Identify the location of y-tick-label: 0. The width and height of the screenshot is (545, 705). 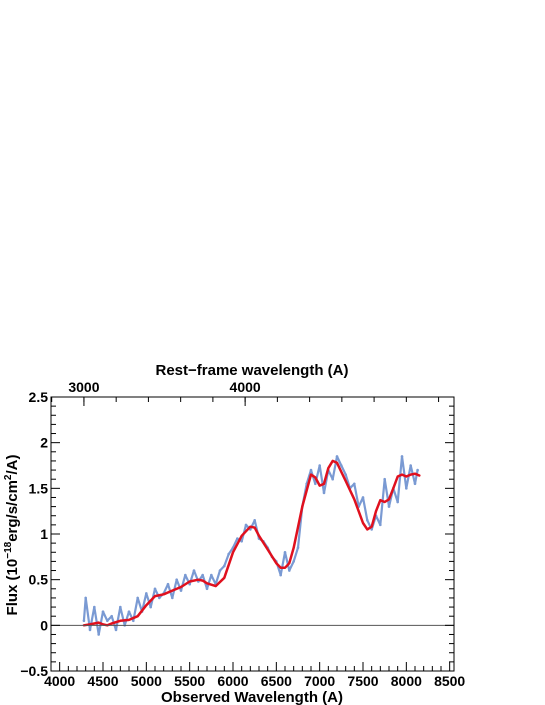
(44, 625).